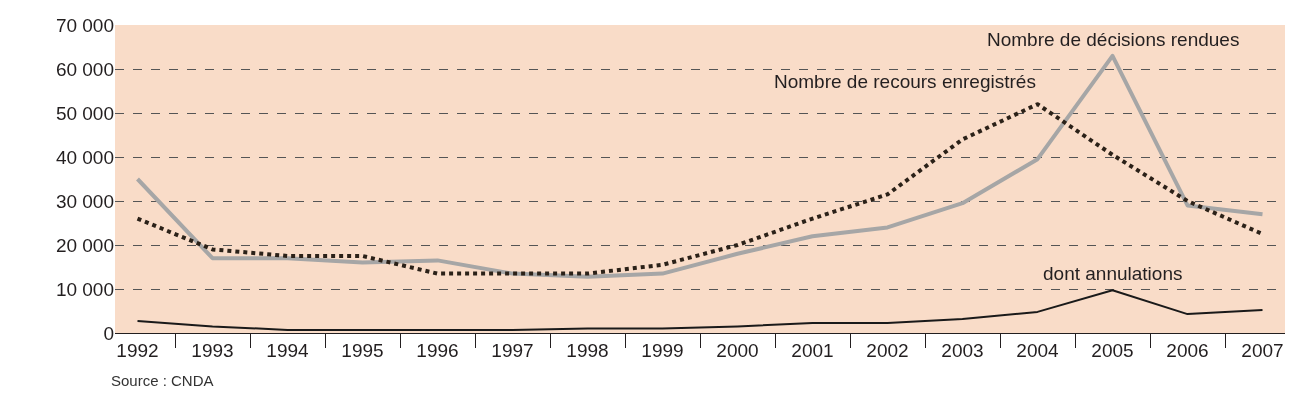 The image size is (1293, 407). Describe the element at coordinates (137, 350) in the screenshot. I see `x-tick-label: 1992` at that location.